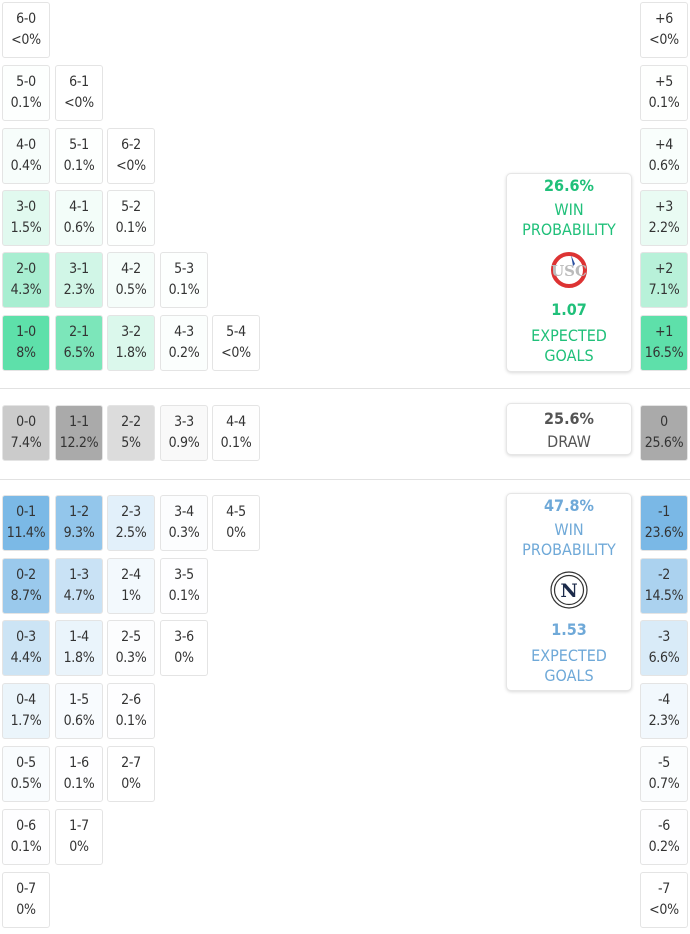  I want to click on margin-cell: +3 2.2%, so click(664, 218).